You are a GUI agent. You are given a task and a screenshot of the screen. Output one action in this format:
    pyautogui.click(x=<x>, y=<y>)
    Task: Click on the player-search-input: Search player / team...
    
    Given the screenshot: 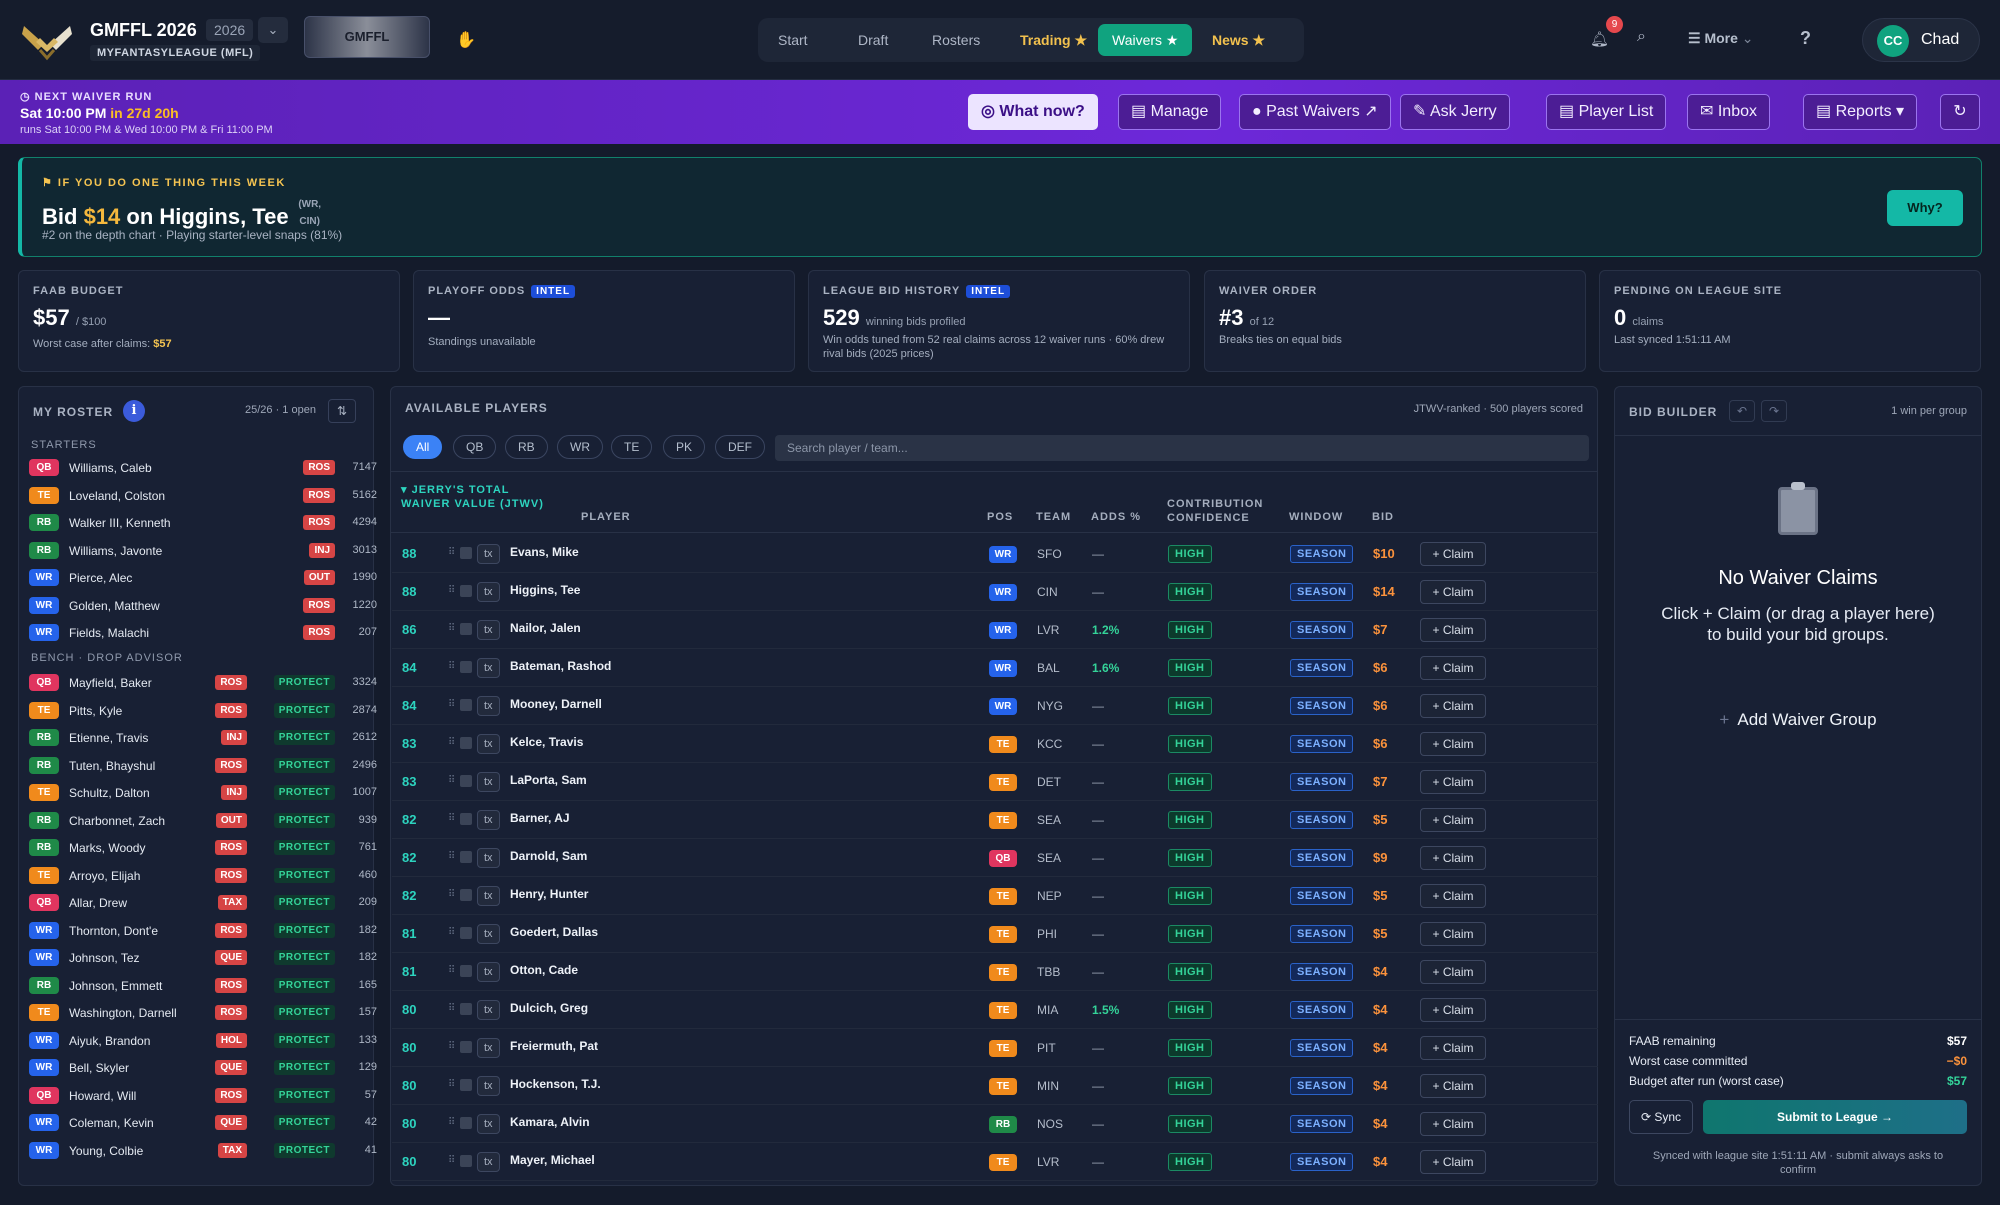 What is the action you would take?
    pyautogui.click(x=1182, y=448)
    